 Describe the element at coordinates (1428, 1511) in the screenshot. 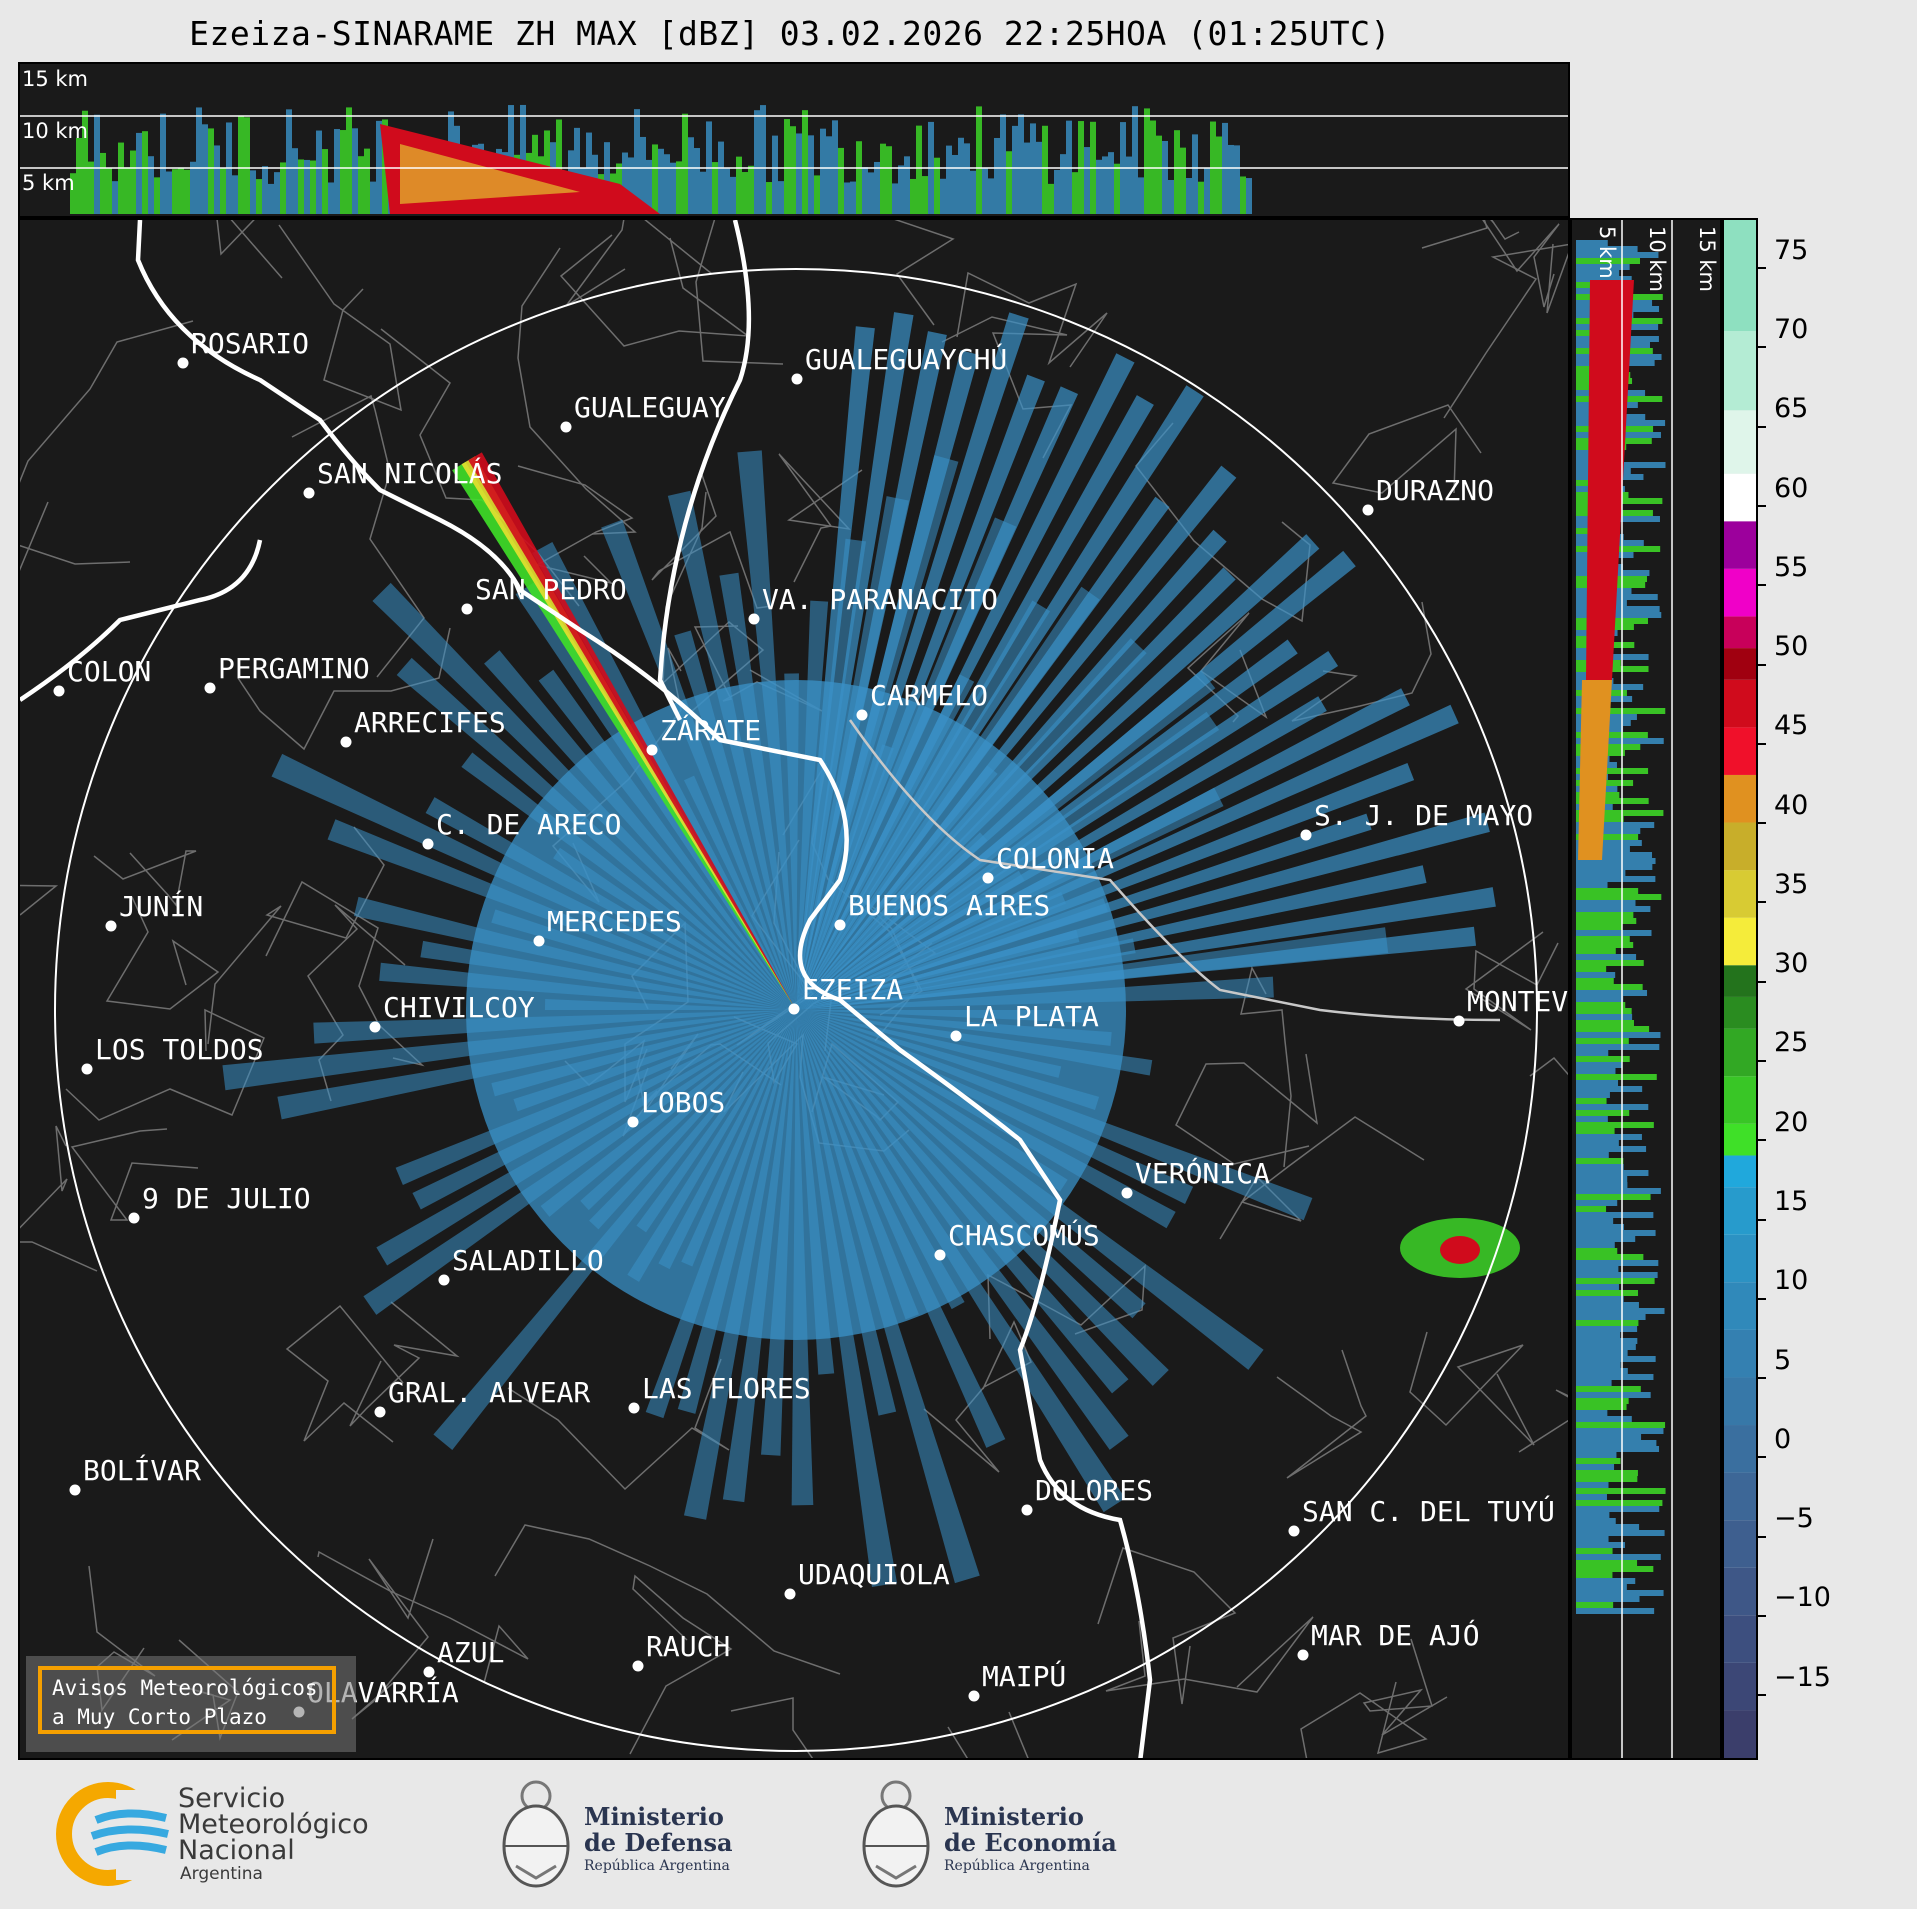

I see `city-label: SAN C. DEL TUYÚ` at that location.